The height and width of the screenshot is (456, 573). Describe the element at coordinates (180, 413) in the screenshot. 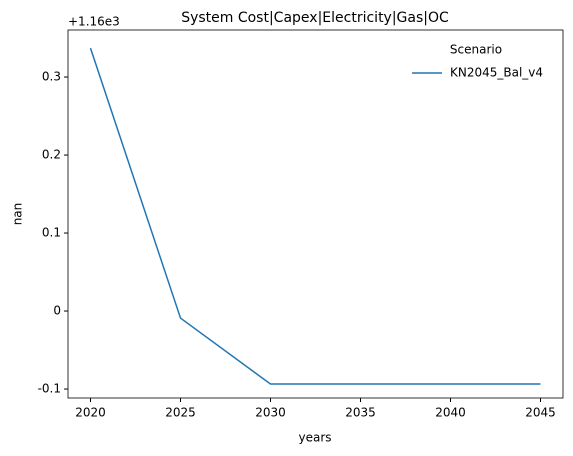

I see `x-tick-label: 2025` at that location.